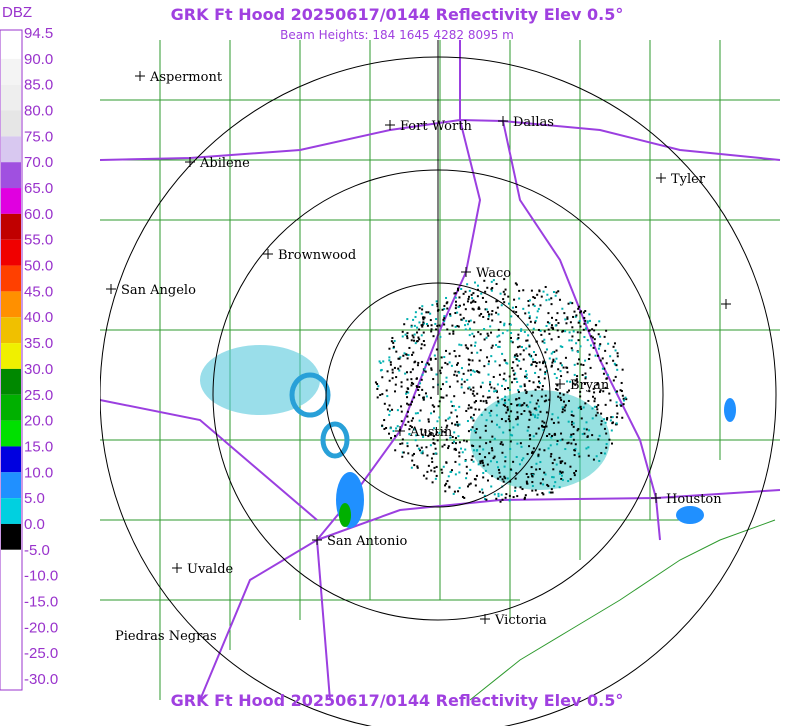  What do you see at coordinates (41, 576) in the screenshot?
I see `colorbar-label: -10.0` at bounding box center [41, 576].